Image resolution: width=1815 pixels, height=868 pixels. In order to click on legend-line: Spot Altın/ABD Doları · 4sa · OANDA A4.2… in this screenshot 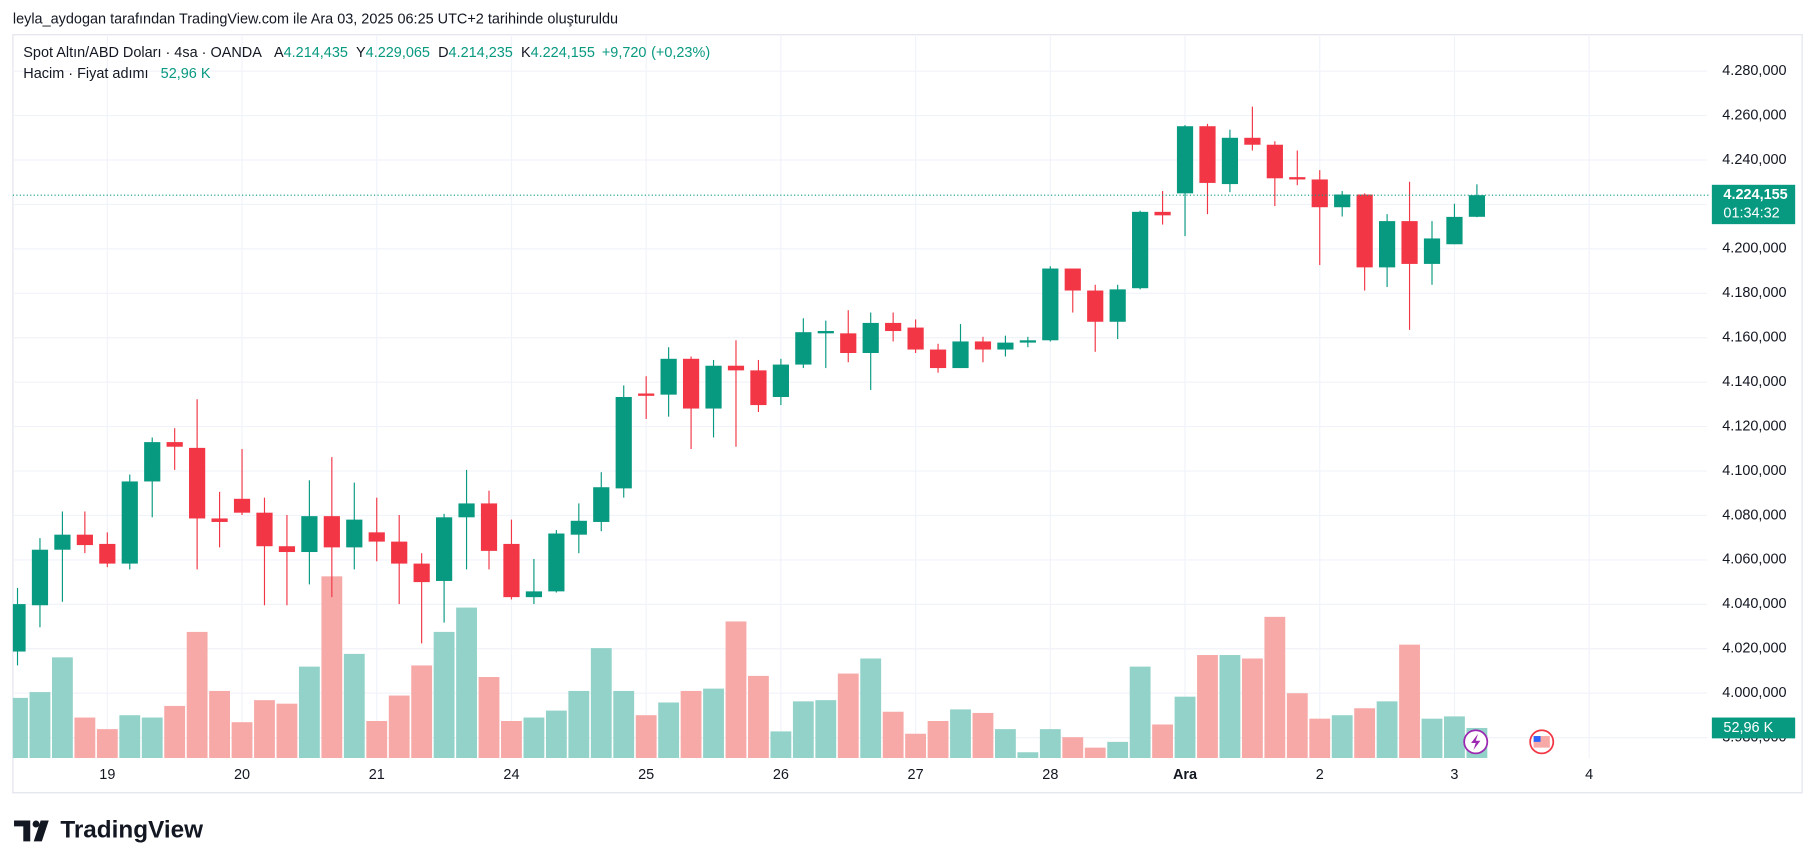, I will do `click(366, 53)`.